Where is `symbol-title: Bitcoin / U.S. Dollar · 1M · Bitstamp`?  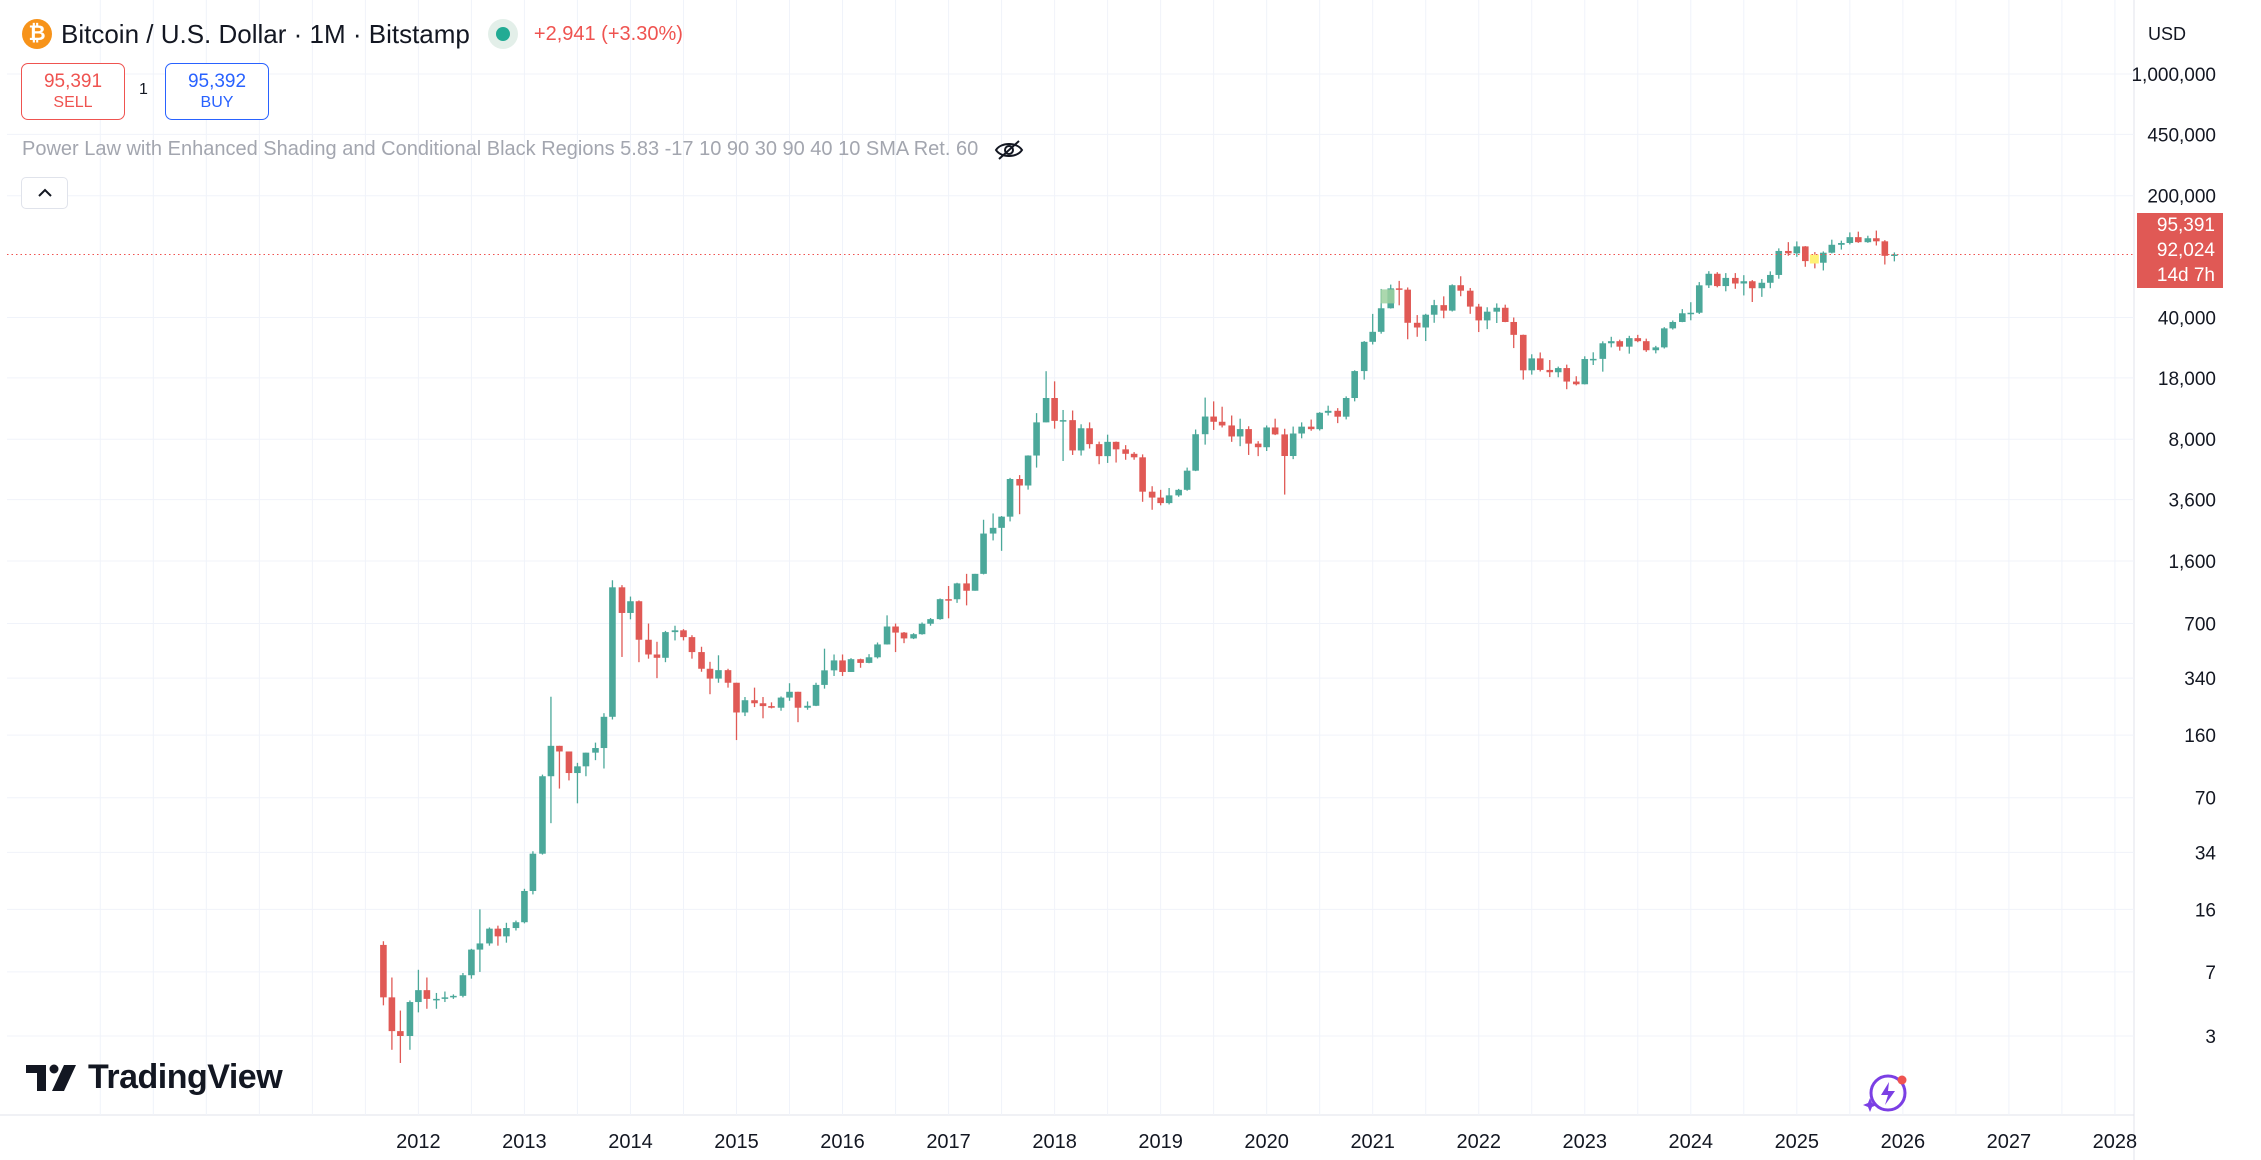
symbol-title: Bitcoin / U.S. Dollar · 1M · Bitstamp is located at coordinates (265, 33).